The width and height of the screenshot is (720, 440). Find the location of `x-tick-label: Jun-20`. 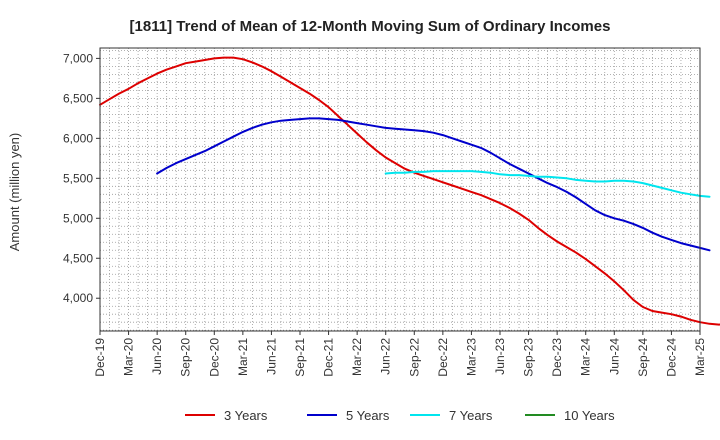

x-tick-label: Jun-20 is located at coordinates (157, 356).